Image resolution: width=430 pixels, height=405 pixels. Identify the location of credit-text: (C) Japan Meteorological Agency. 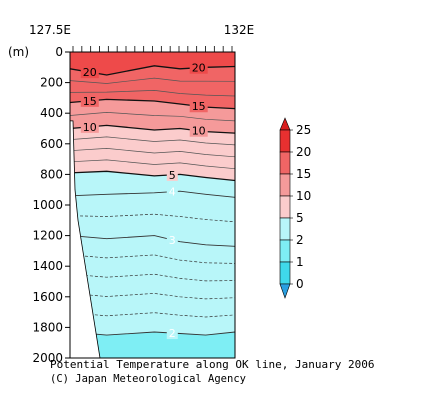
(148, 379).